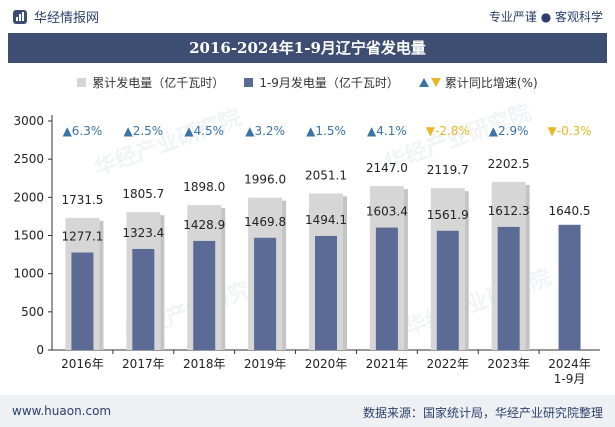 The height and width of the screenshot is (427, 615). I want to click on growth-label: ▲6.3%, so click(83, 131).